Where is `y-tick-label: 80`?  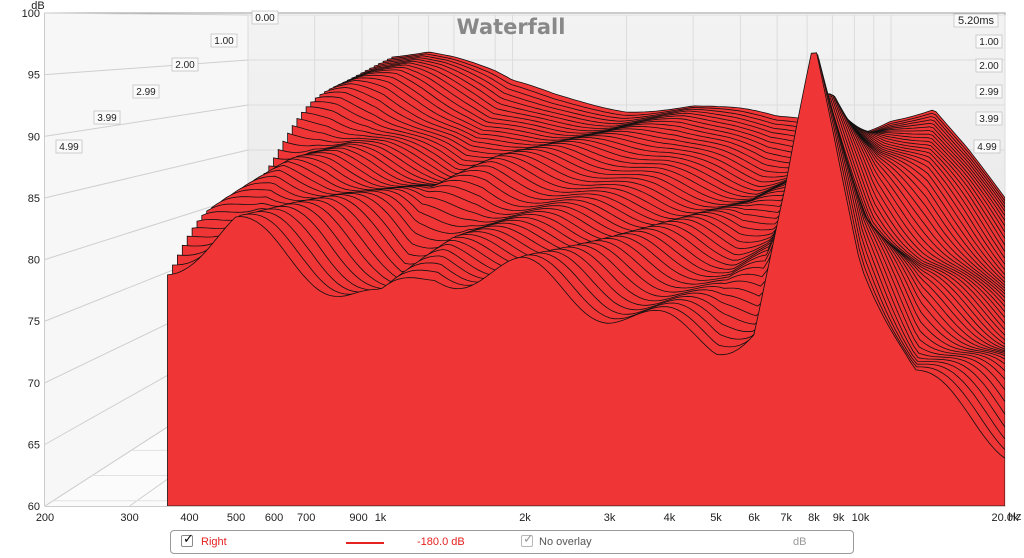 y-tick-label: 80 is located at coordinates (34, 261).